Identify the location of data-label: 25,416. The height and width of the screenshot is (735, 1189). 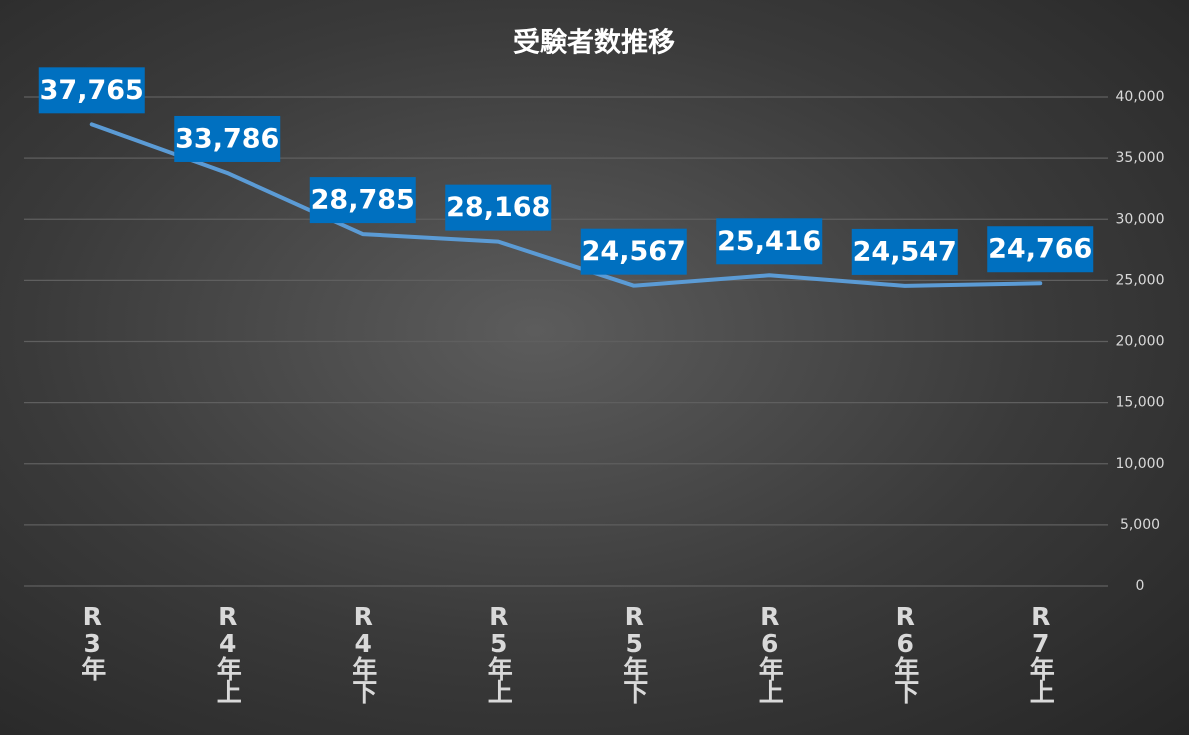
(769, 241).